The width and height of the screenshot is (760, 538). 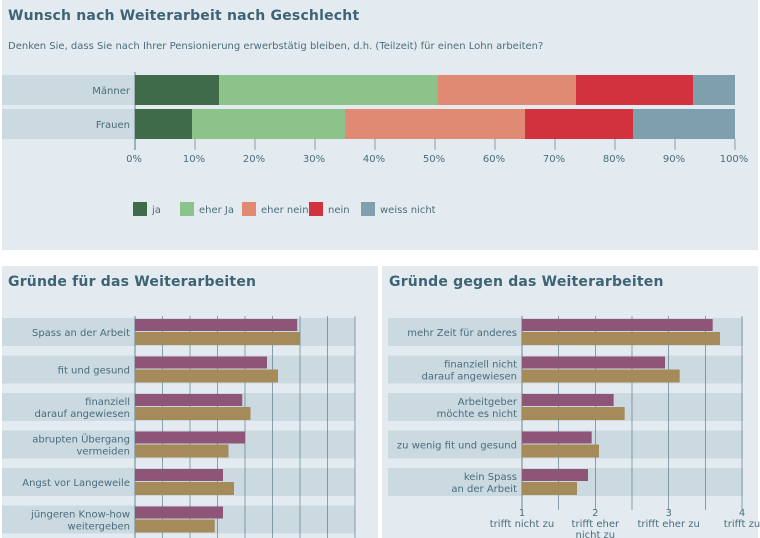 What do you see at coordinates (462, 333) in the screenshot?
I see `category-label: mehr Zeit für anderes` at bounding box center [462, 333].